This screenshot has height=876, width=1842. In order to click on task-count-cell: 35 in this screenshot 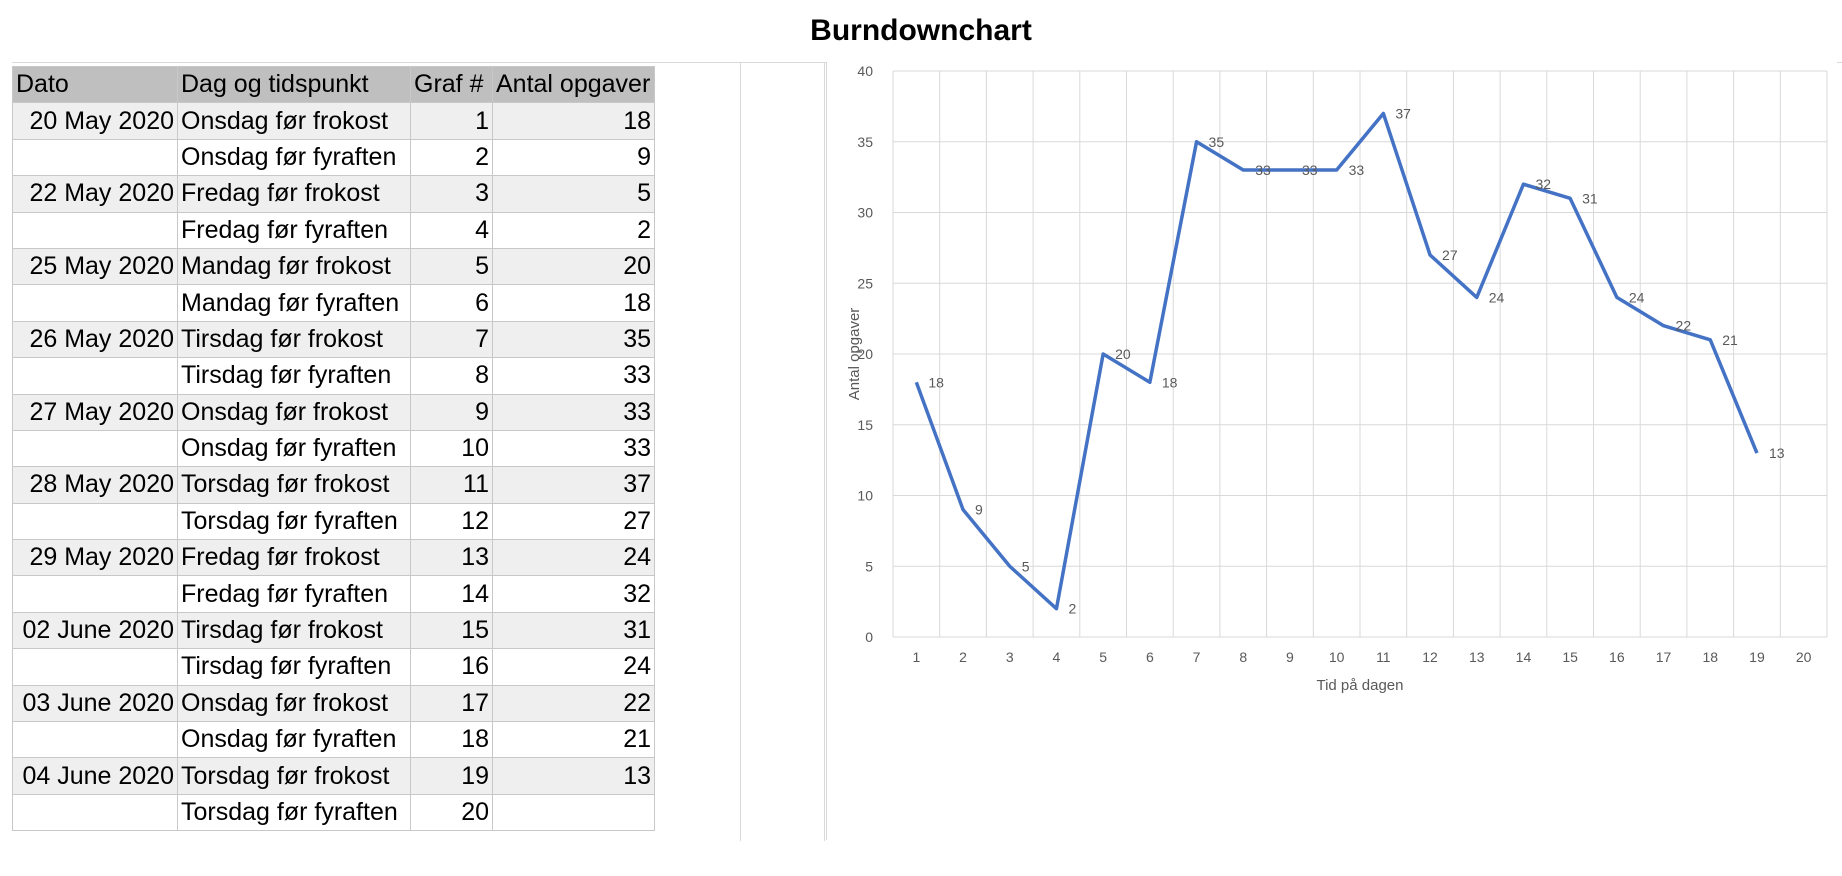, I will do `click(573, 339)`.